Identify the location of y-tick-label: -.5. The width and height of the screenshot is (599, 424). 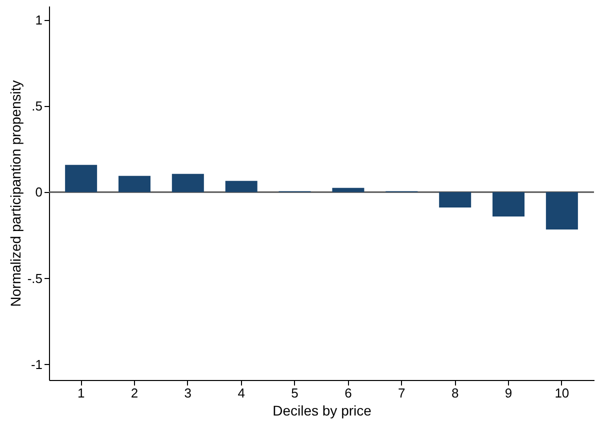
(34, 278).